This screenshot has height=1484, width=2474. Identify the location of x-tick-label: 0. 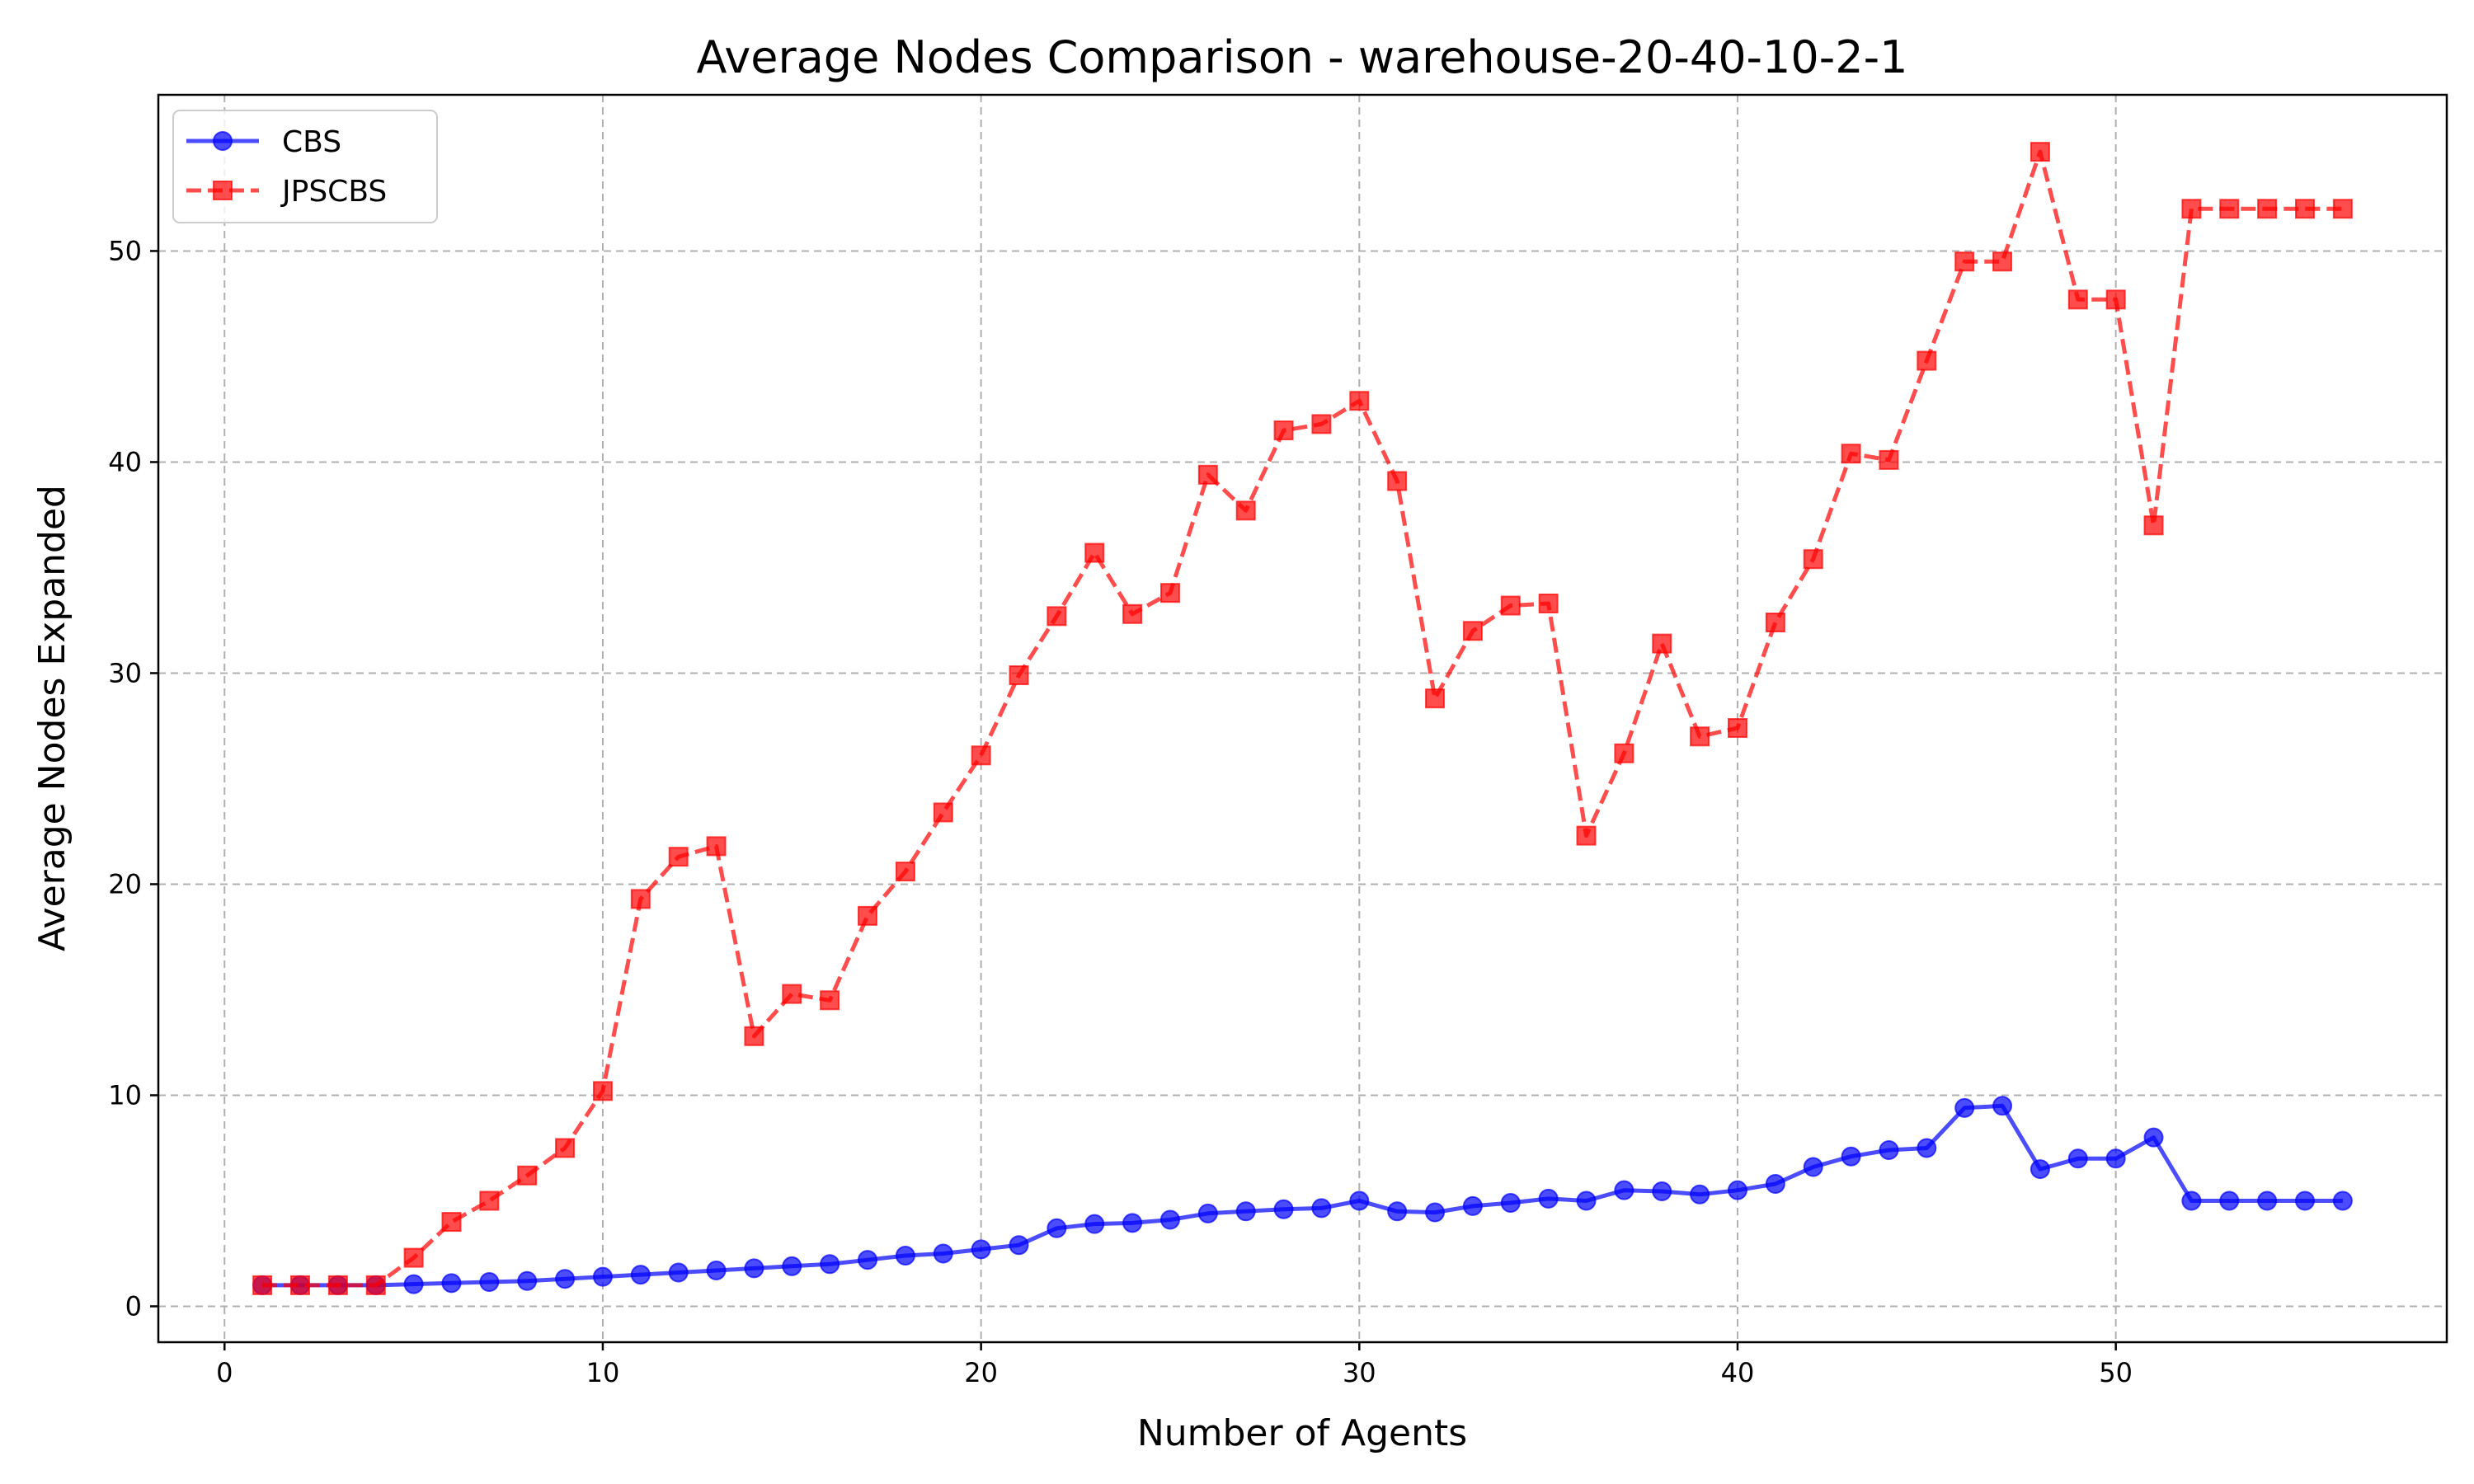
(224, 1372).